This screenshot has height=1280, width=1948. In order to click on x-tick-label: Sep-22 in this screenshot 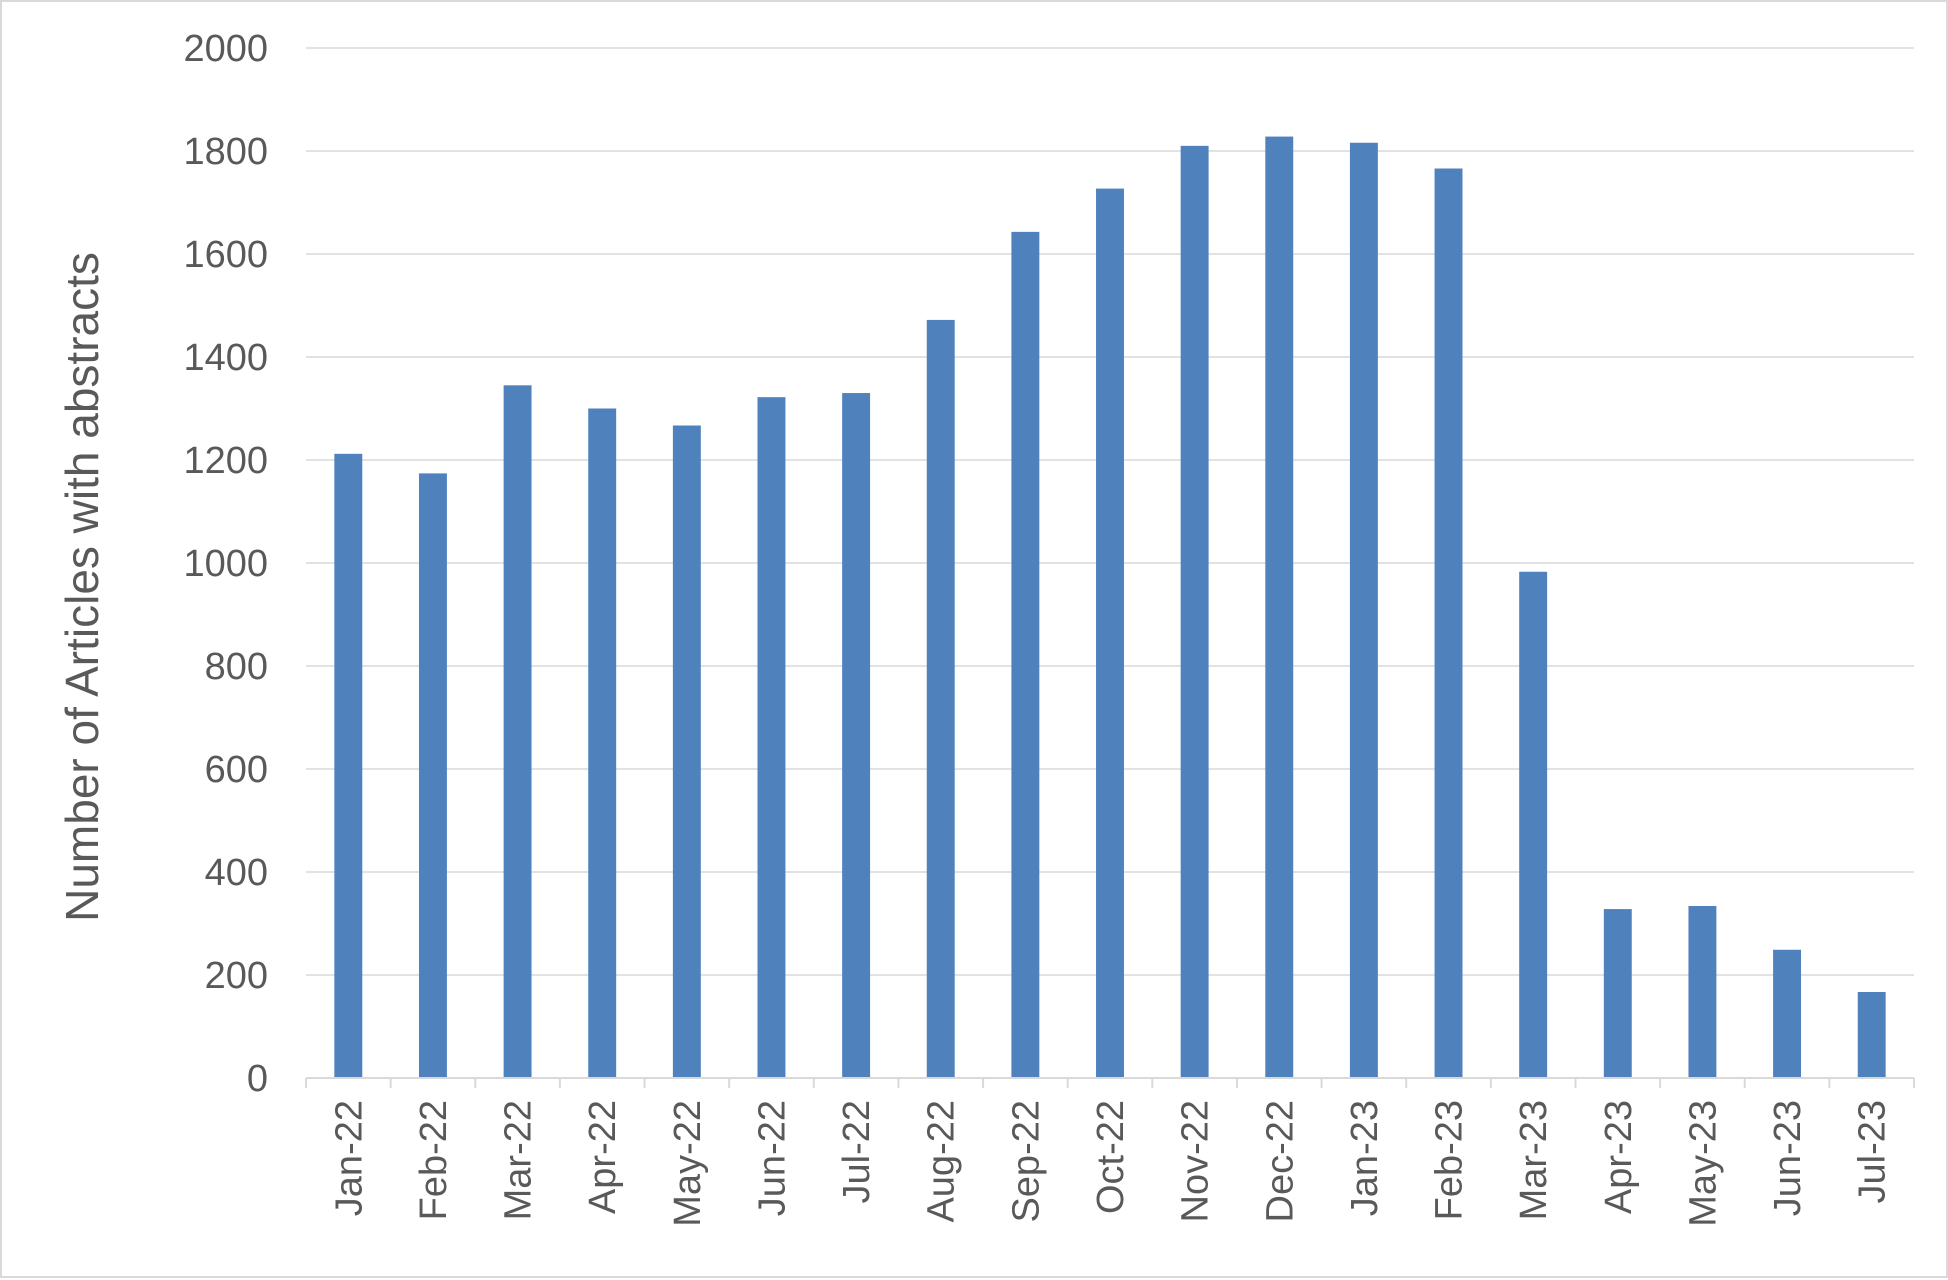, I will do `click(1026, 1161)`.